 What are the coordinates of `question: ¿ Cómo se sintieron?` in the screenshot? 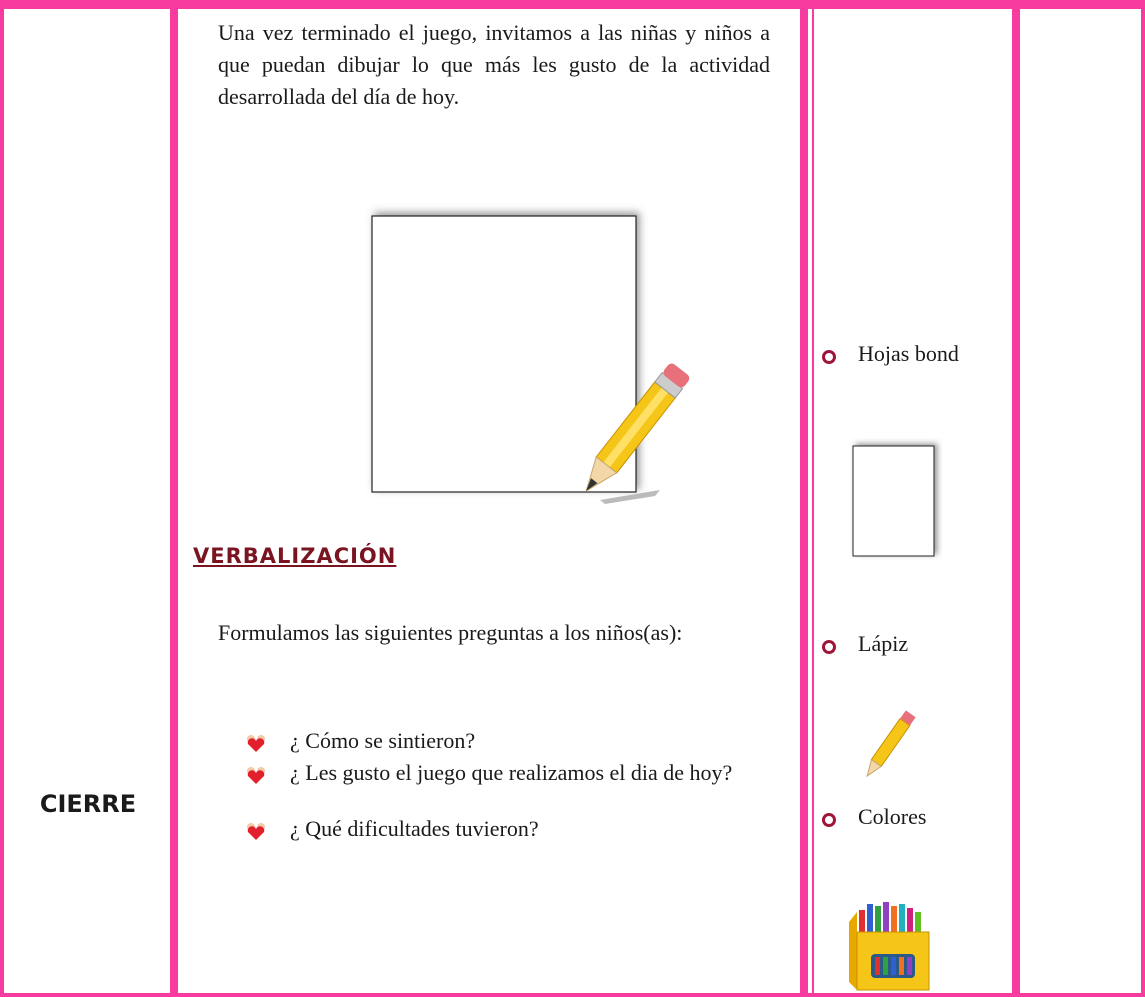 It's located at (383, 740).